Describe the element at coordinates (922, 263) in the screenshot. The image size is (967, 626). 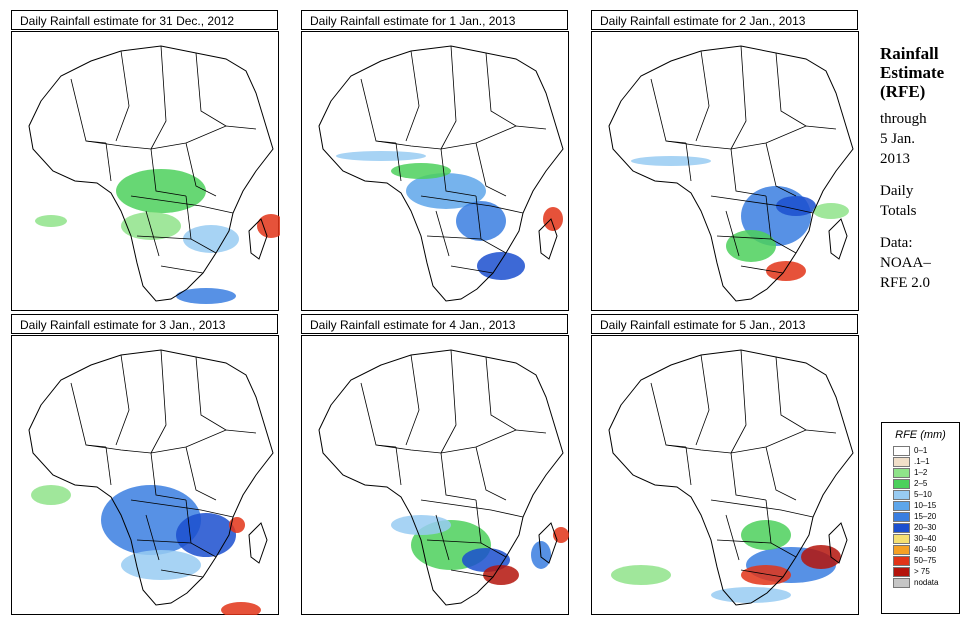
I see `data-source: Data: NOAA– RFE 2.0` at that location.